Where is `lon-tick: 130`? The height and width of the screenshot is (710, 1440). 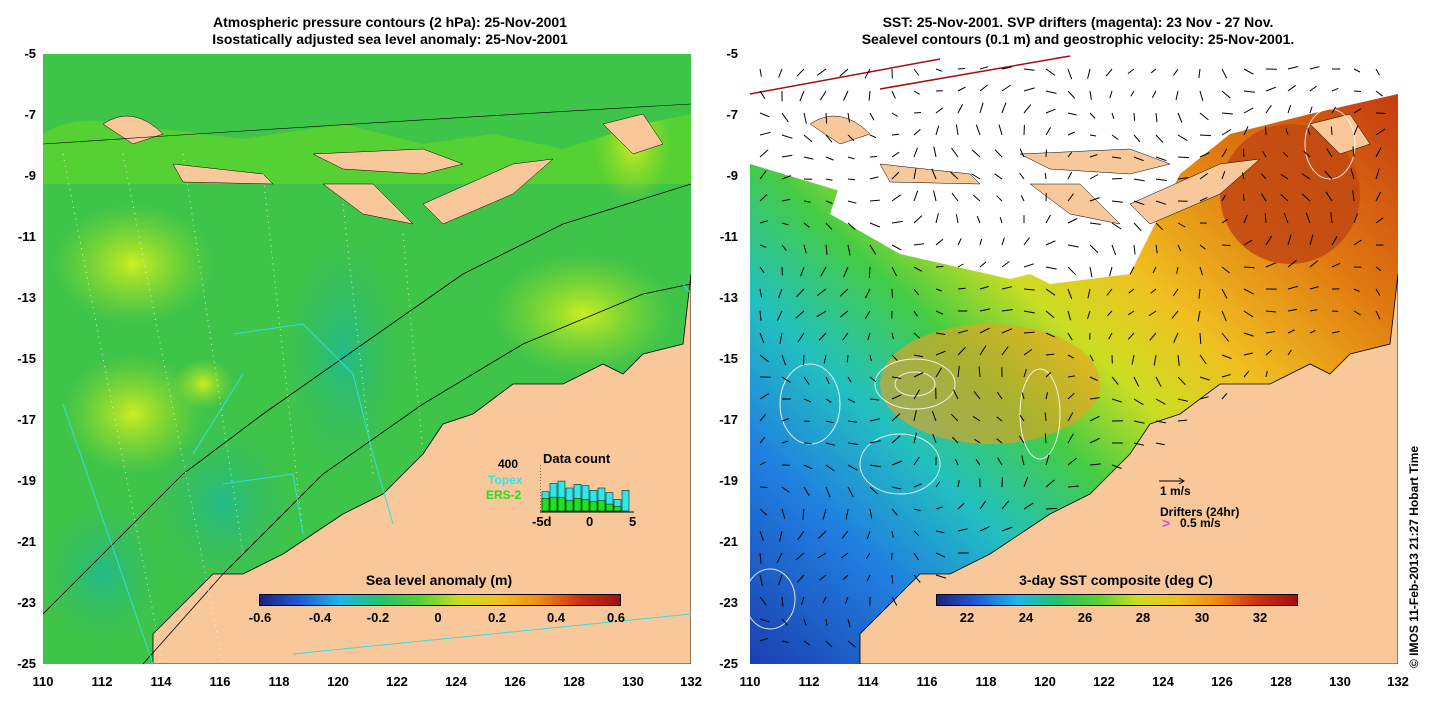
lon-tick: 130 is located at coordinates (1340, 681).